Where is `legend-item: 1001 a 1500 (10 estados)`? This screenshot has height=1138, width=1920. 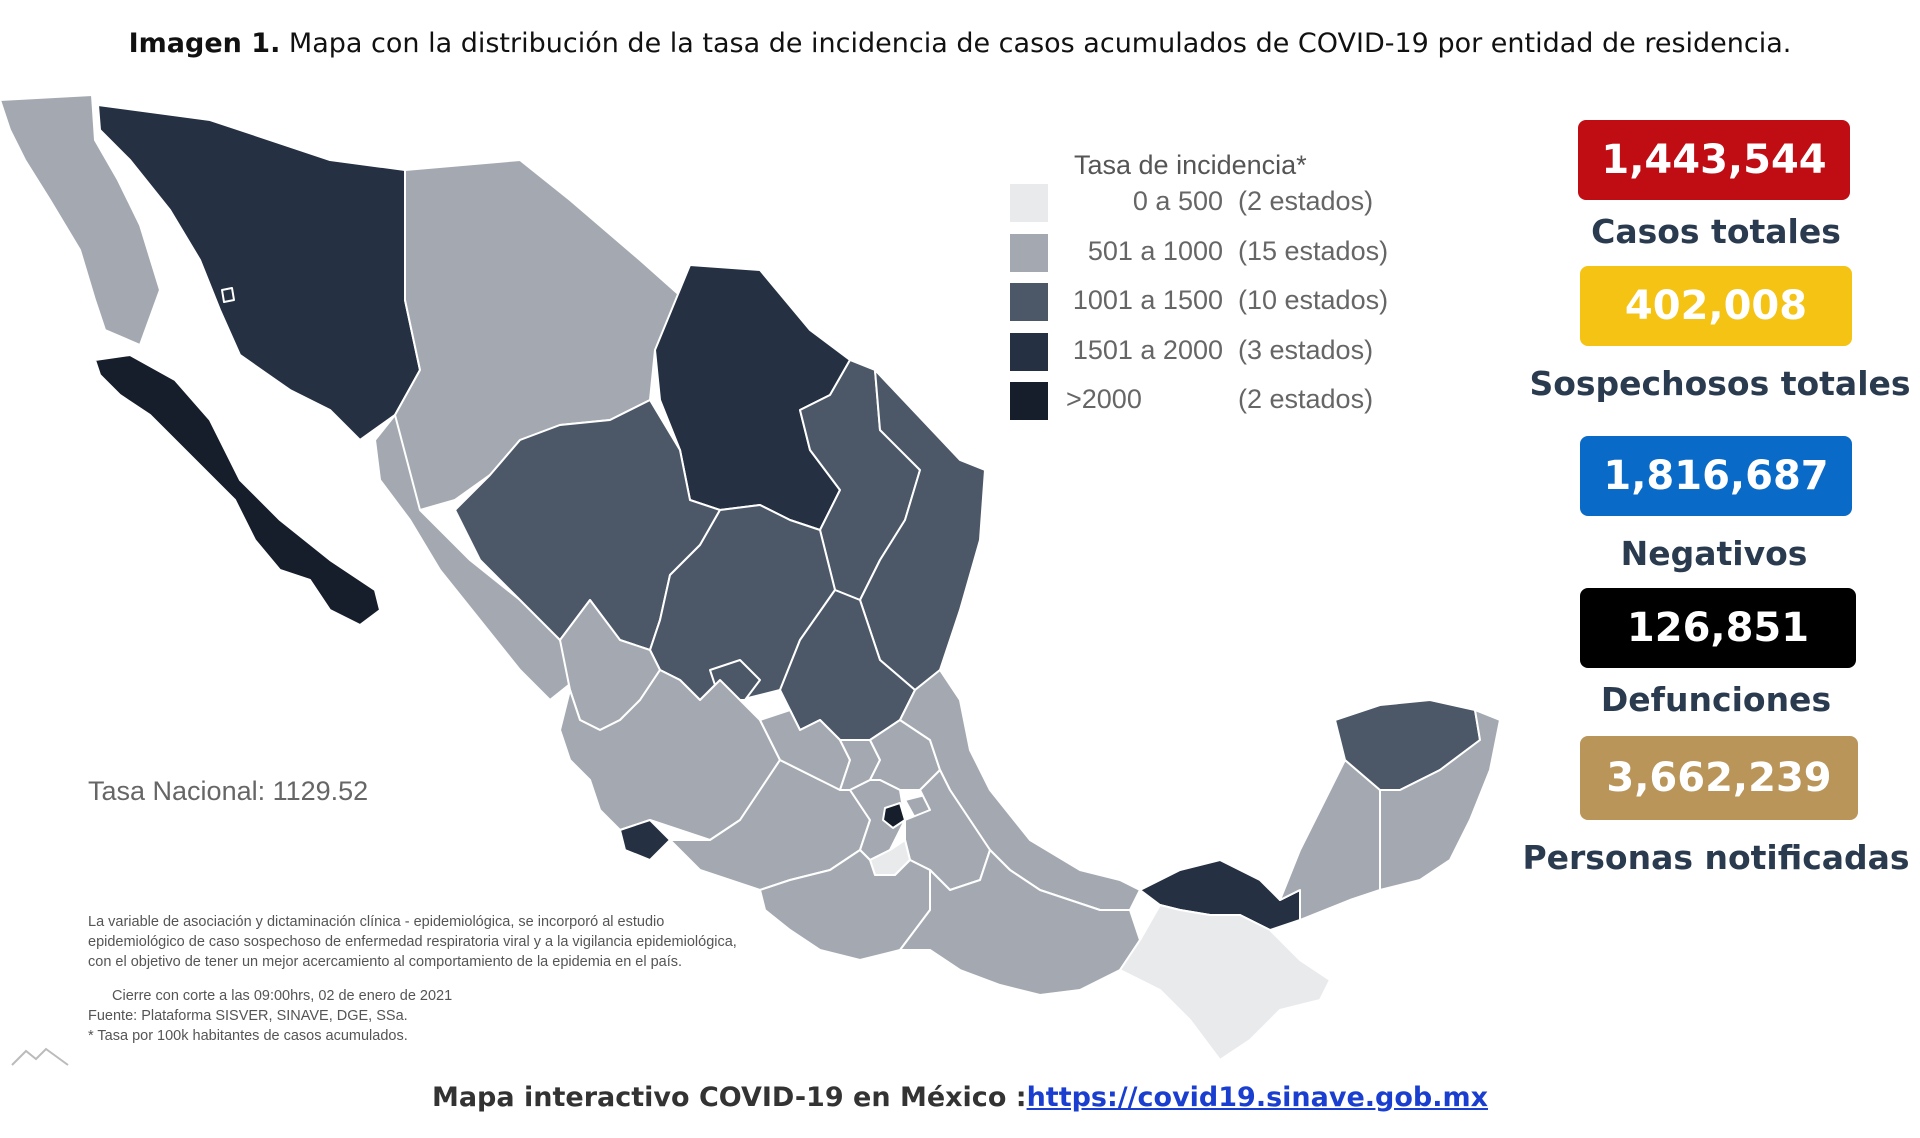 legend-item: 1001 a 1500 (10 estados) is located at coordinates (1218, 300).